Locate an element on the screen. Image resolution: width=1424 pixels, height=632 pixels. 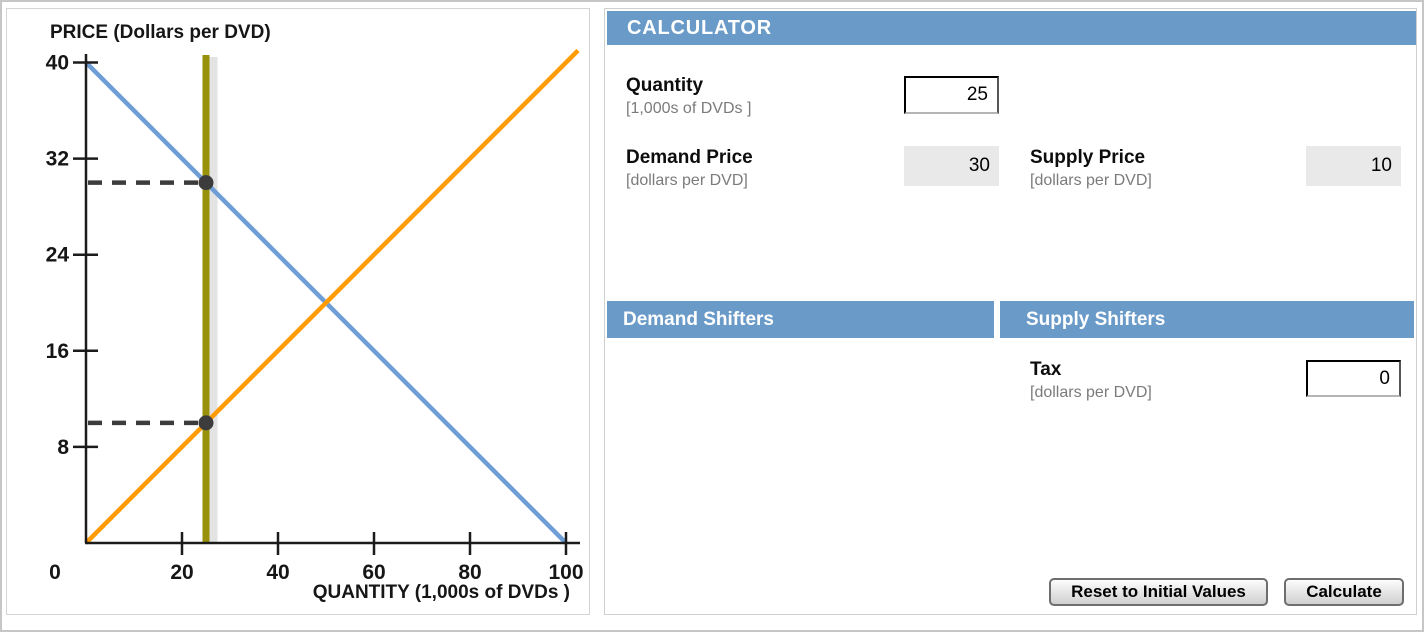
demand-shifters-header: Demand Shifters is located at coordinates (800, 319).